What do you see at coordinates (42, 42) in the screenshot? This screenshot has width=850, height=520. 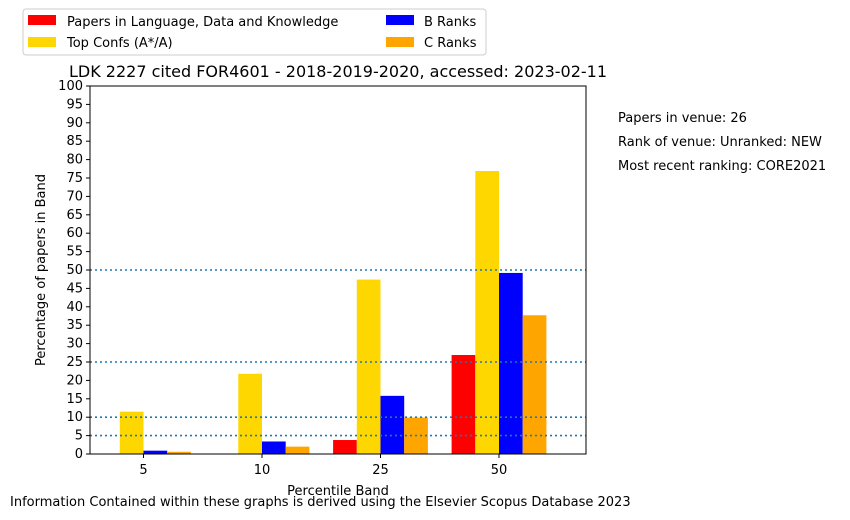 I see `legend-swatch-top-confs` at bounding box center [42, 42].